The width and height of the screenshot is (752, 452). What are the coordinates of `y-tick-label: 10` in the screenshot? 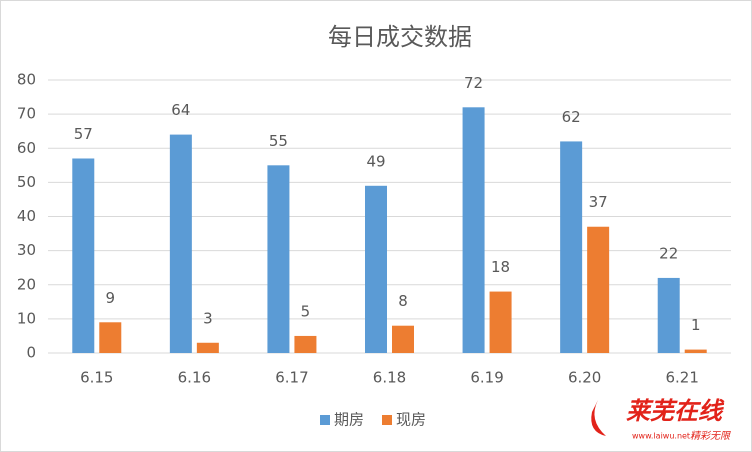 It's located at (26, 318).